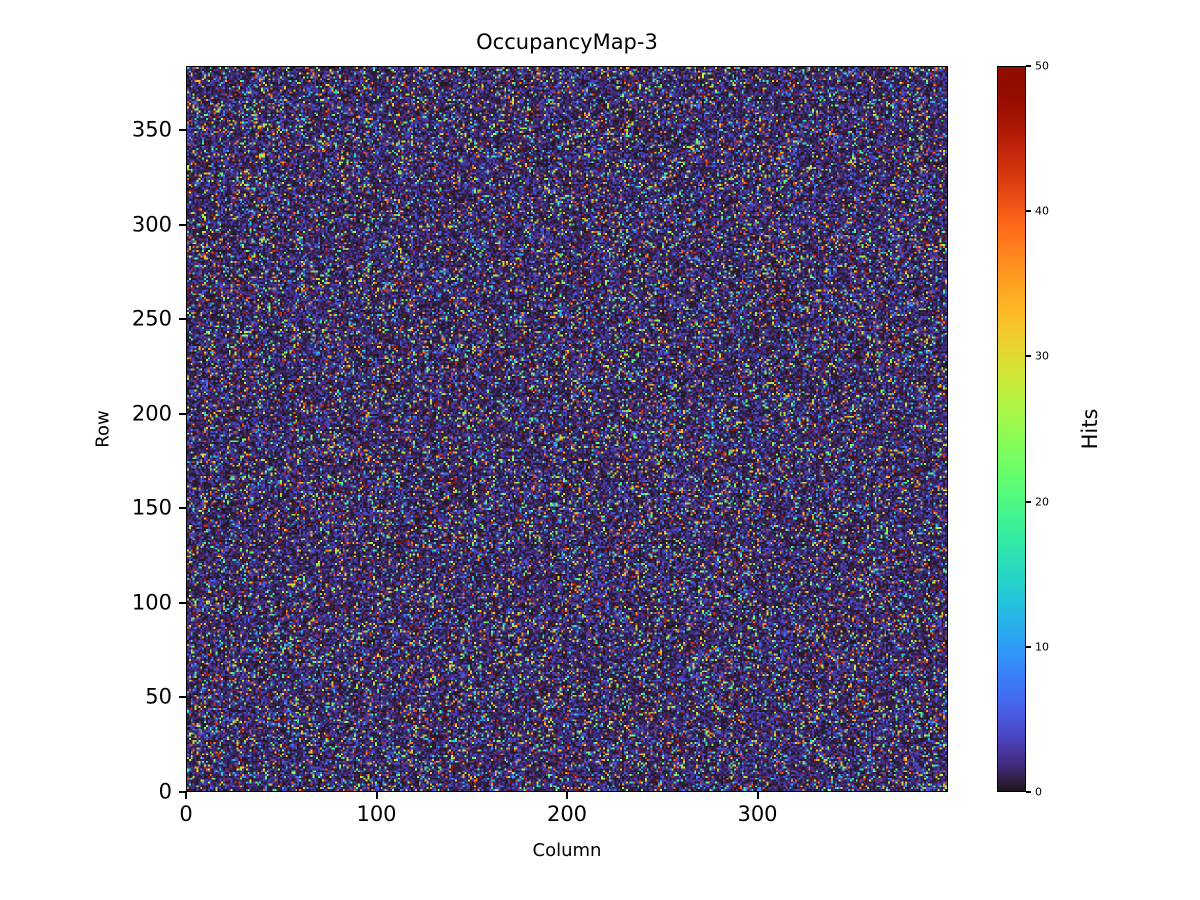 This screenshot has width=1200, height=900. Describe the element at coordinates (151, 602) in the screenshot. I see `y-tick-label: 100` at that location.